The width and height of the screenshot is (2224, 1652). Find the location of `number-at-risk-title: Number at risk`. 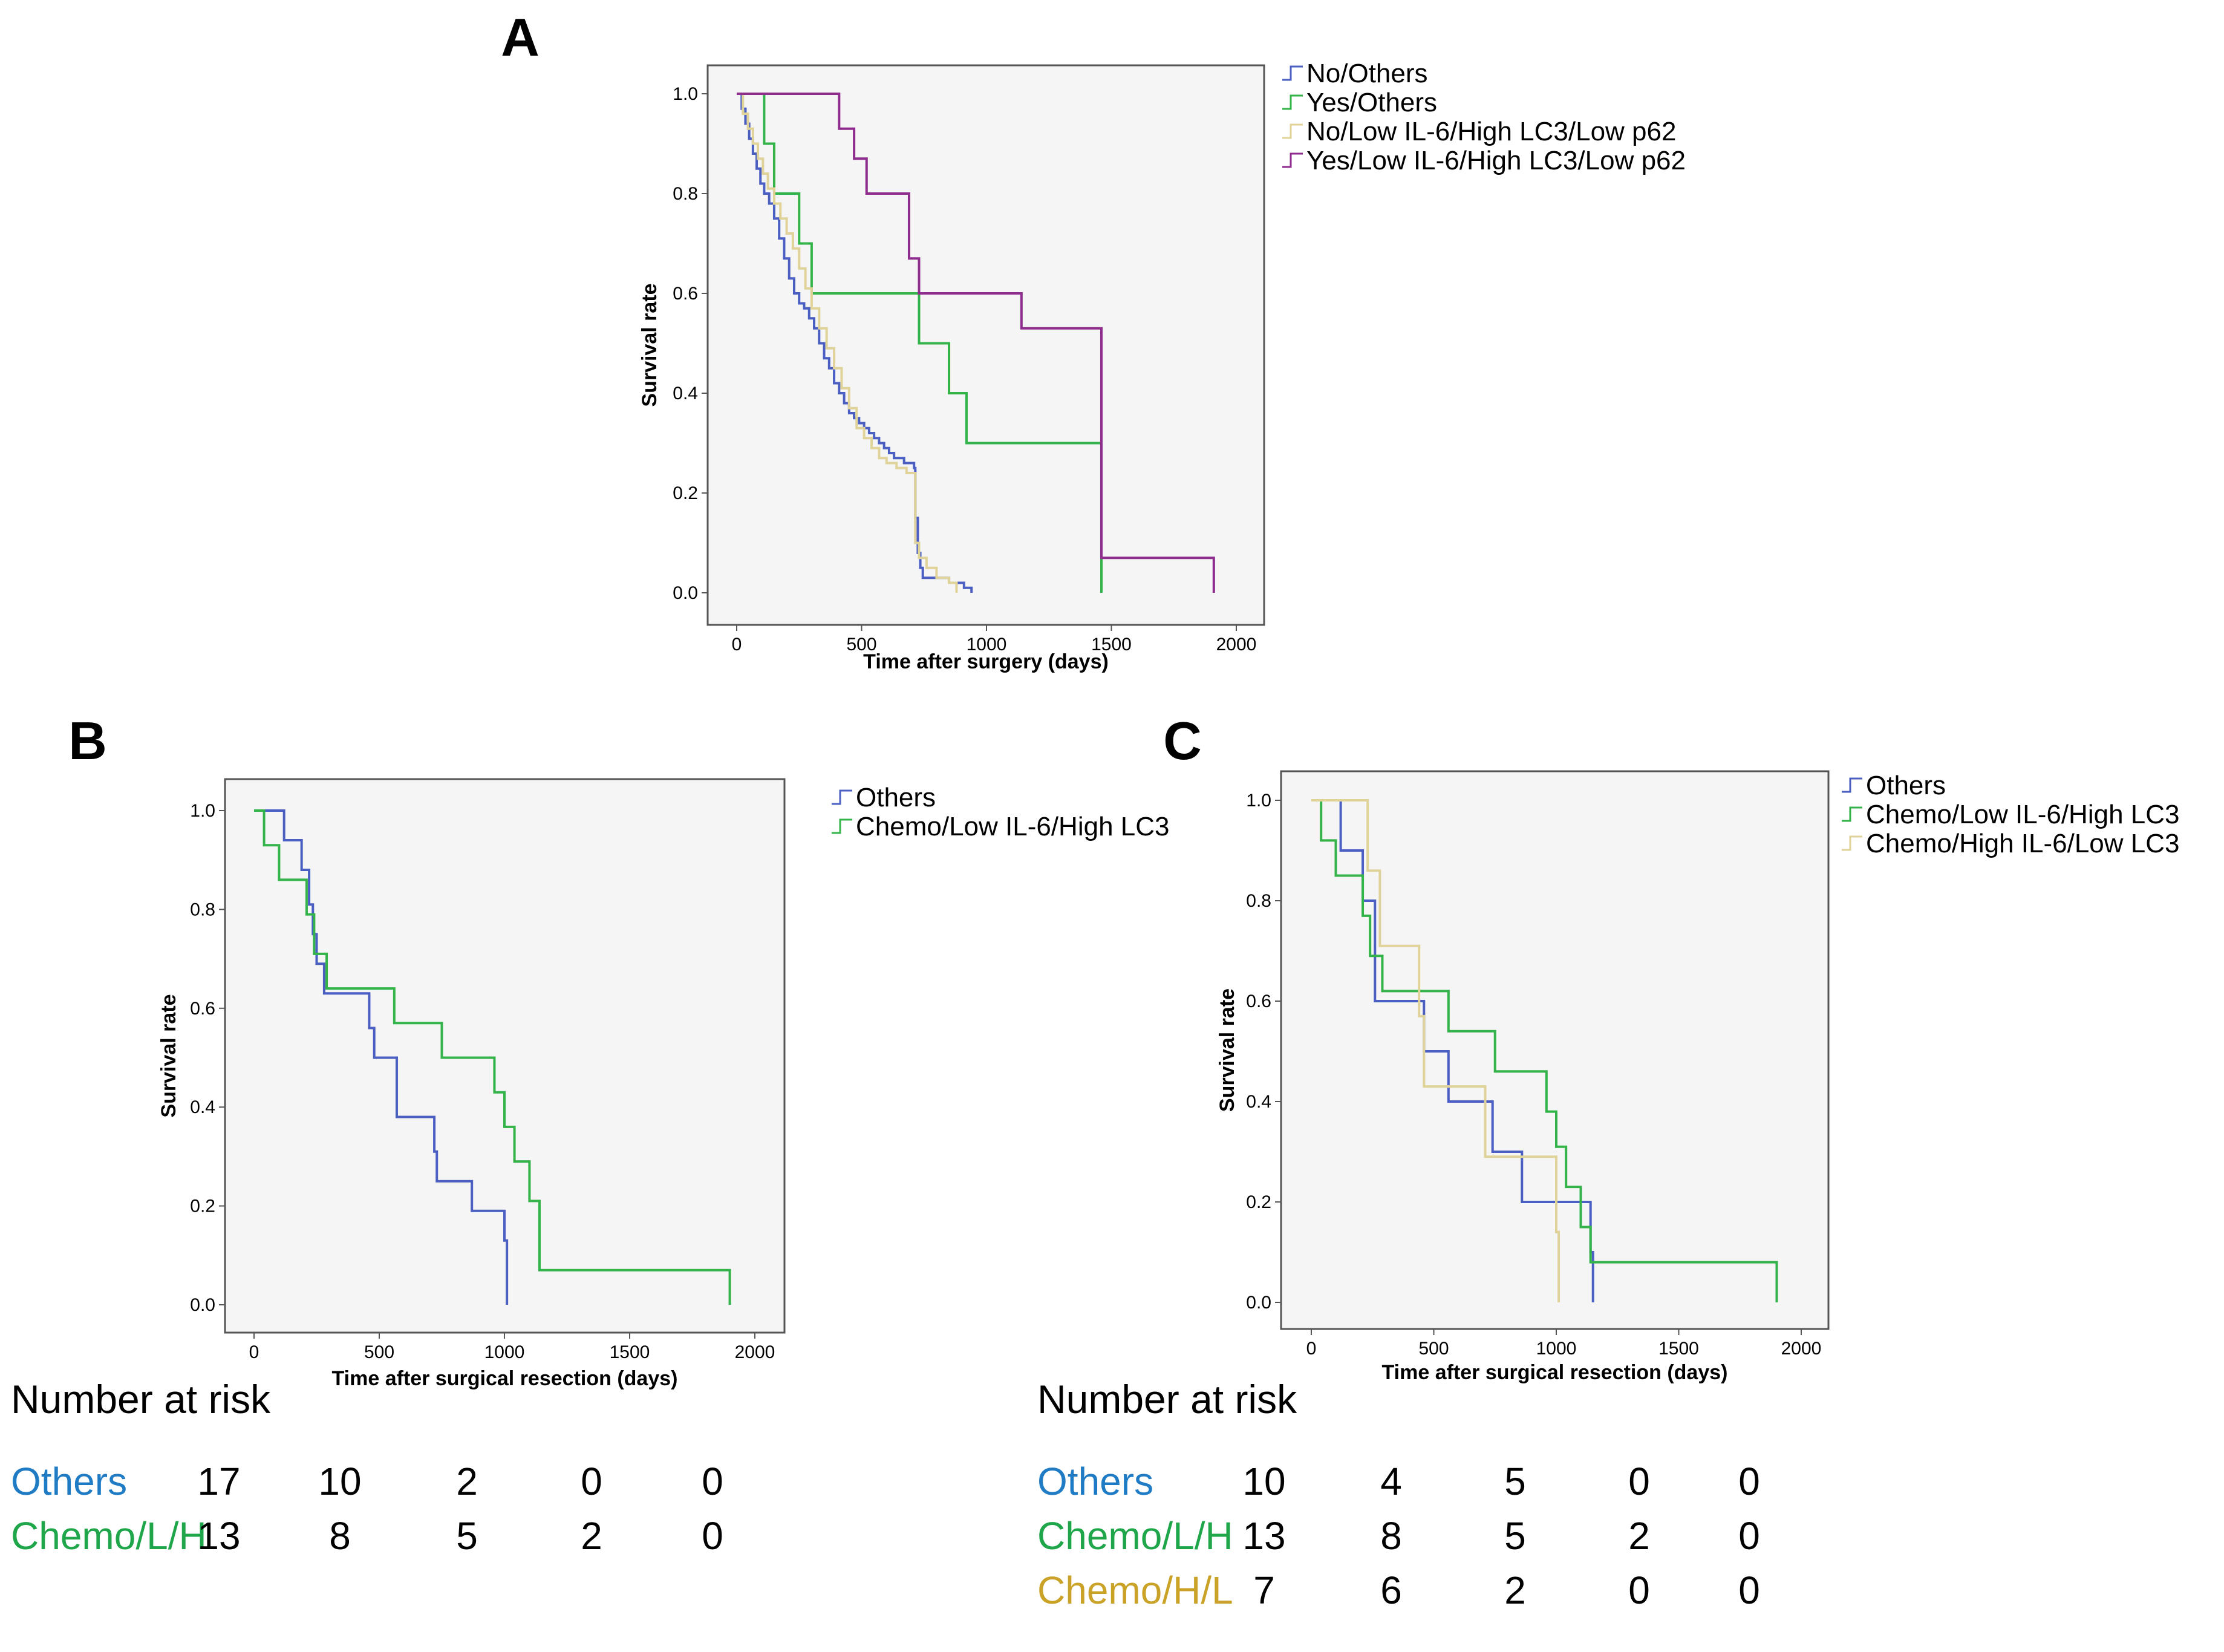

number-at-risk-title: Number at risk is located at coordinates (141, 1399).